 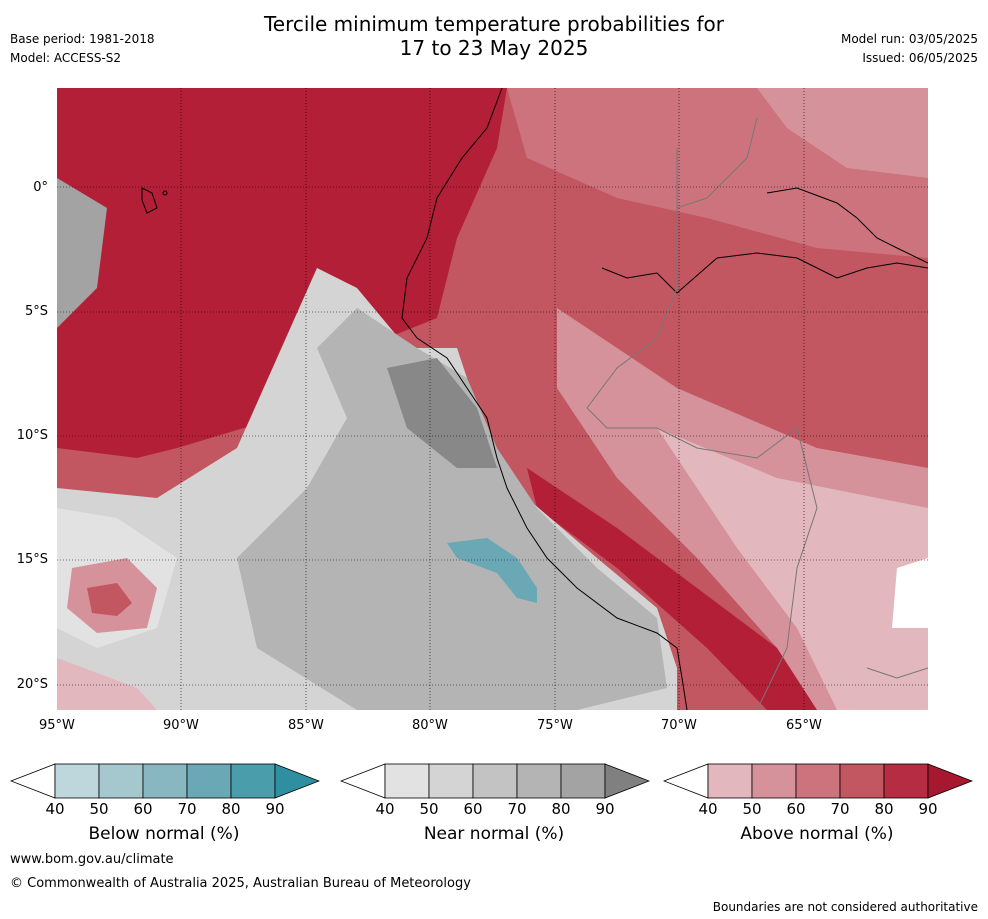 What do you see at coordinates (32, 684) in the screenshot?
I see `lat-label-20s: 20°S` at bounding box center [32, 684].